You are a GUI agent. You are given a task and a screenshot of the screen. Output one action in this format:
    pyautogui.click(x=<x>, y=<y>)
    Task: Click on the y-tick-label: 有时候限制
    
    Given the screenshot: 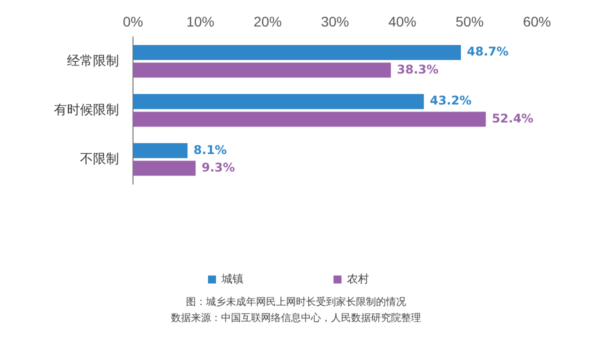 What is the action you would take?
    pyautogui.click(x=86, y=109)
    